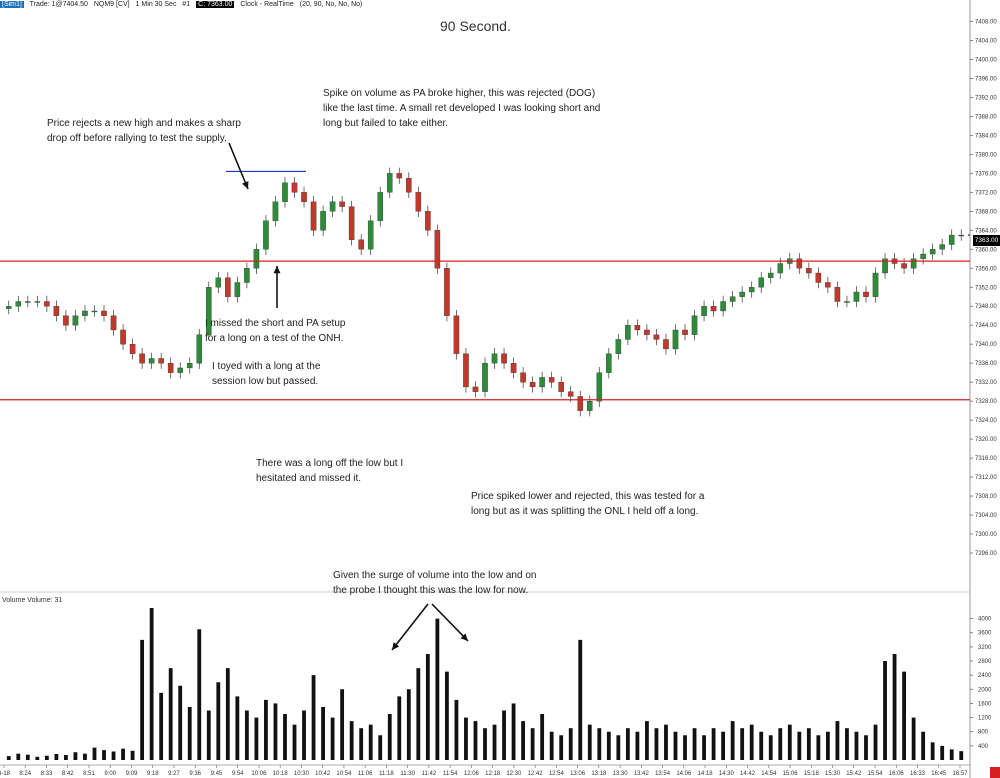  I want to click on time-tick-label: 13:18, so click(599, 774).